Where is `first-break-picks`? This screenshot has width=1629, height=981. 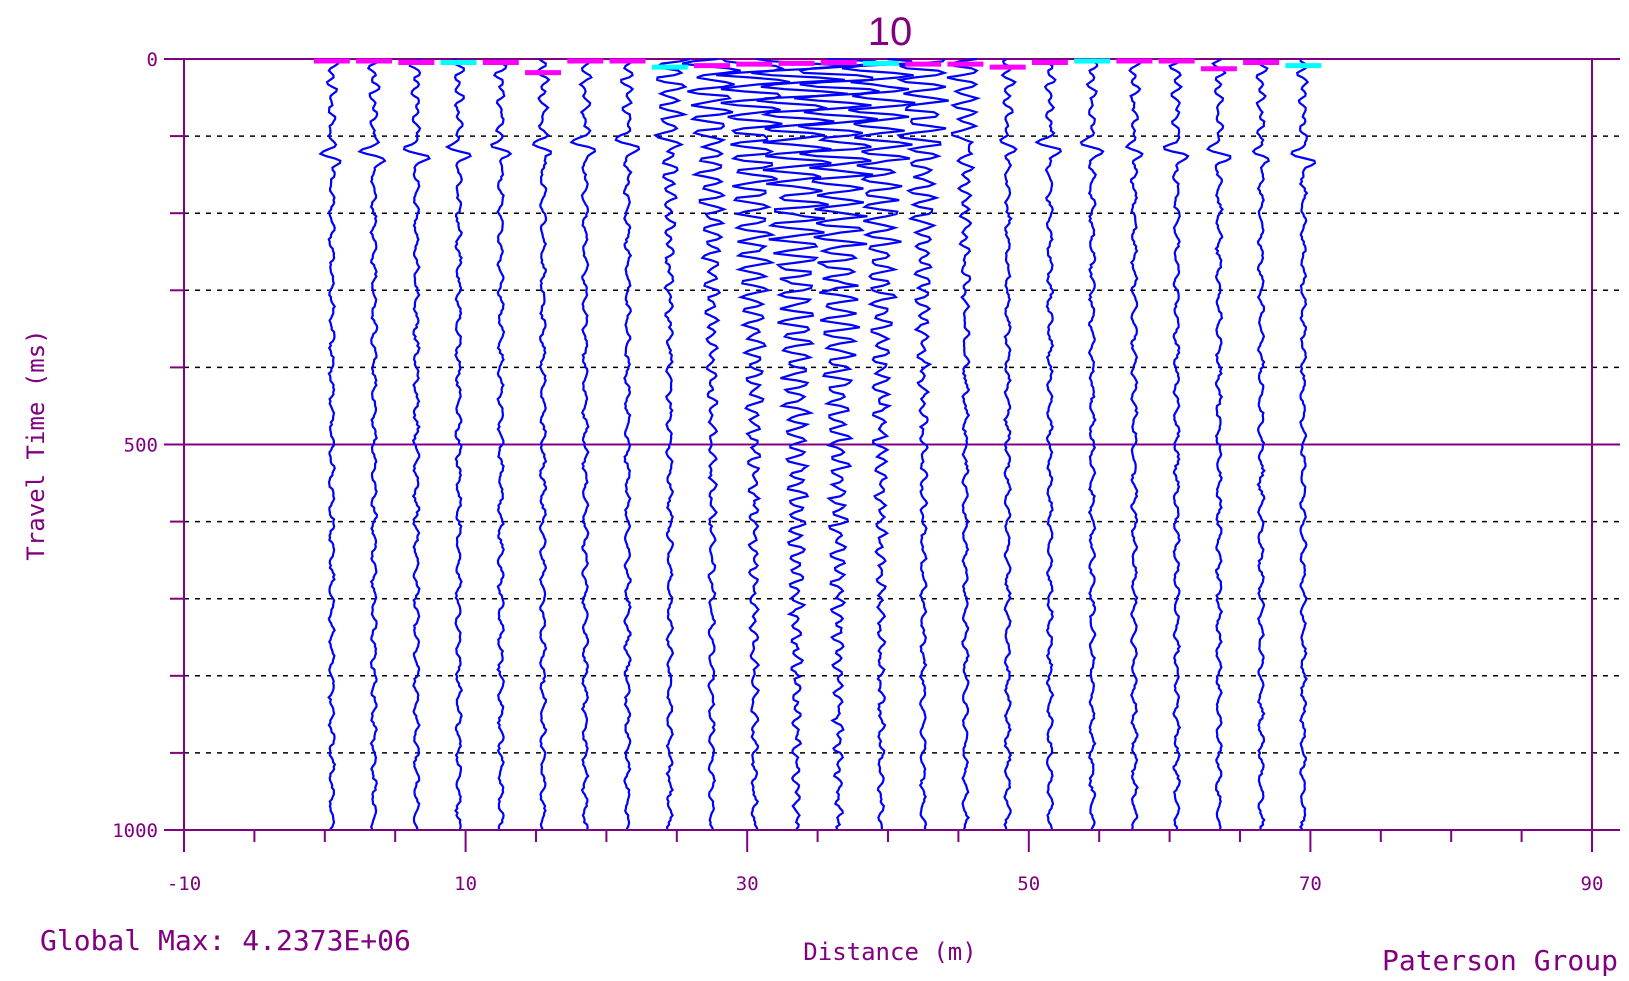 first-break-picks is located at coordinates (817, 67).